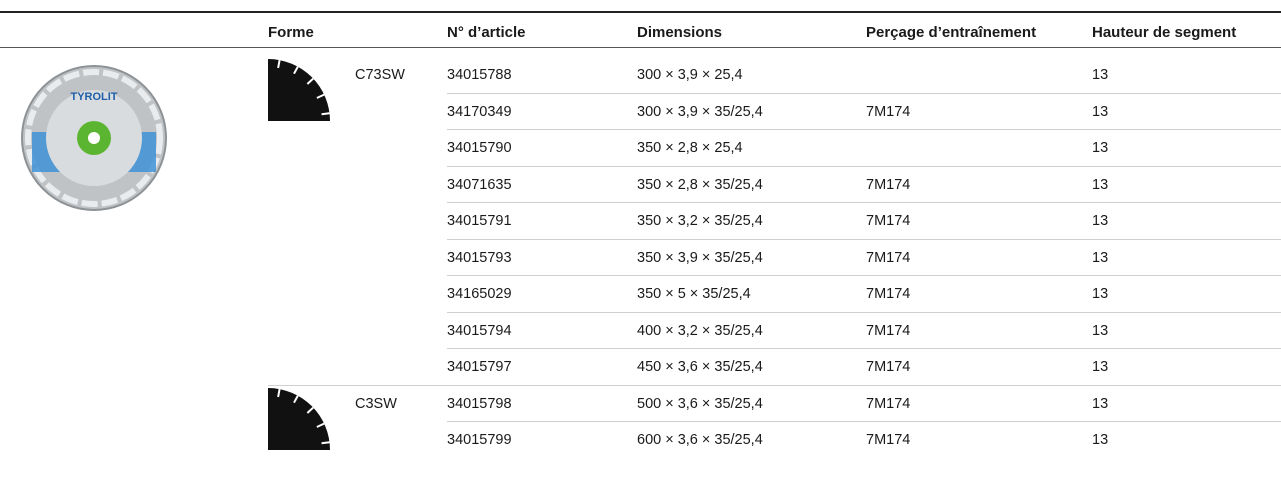  I want to click on article: 34015791, so click(479, 221).